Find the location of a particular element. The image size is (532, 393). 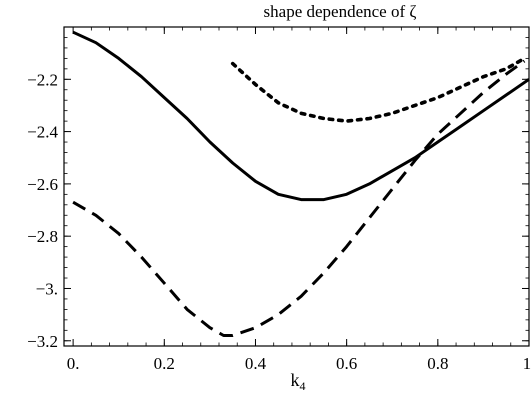

y-tick-label: −2.6 is located at coordinates (42, 184).